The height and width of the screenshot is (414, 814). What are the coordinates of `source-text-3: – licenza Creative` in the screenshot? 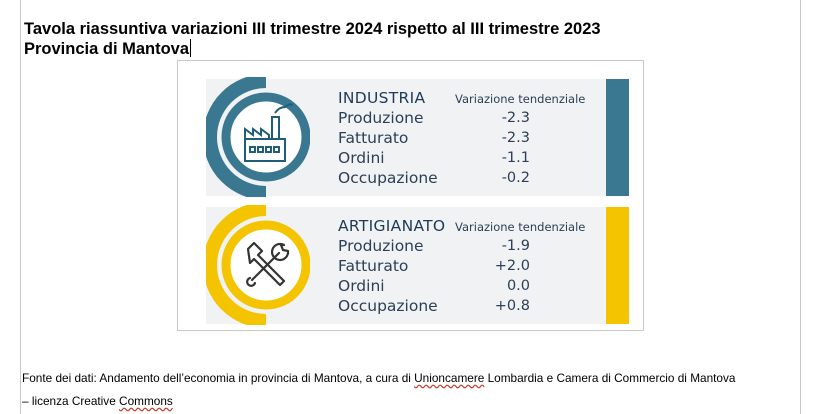 It's located at (71, 401).